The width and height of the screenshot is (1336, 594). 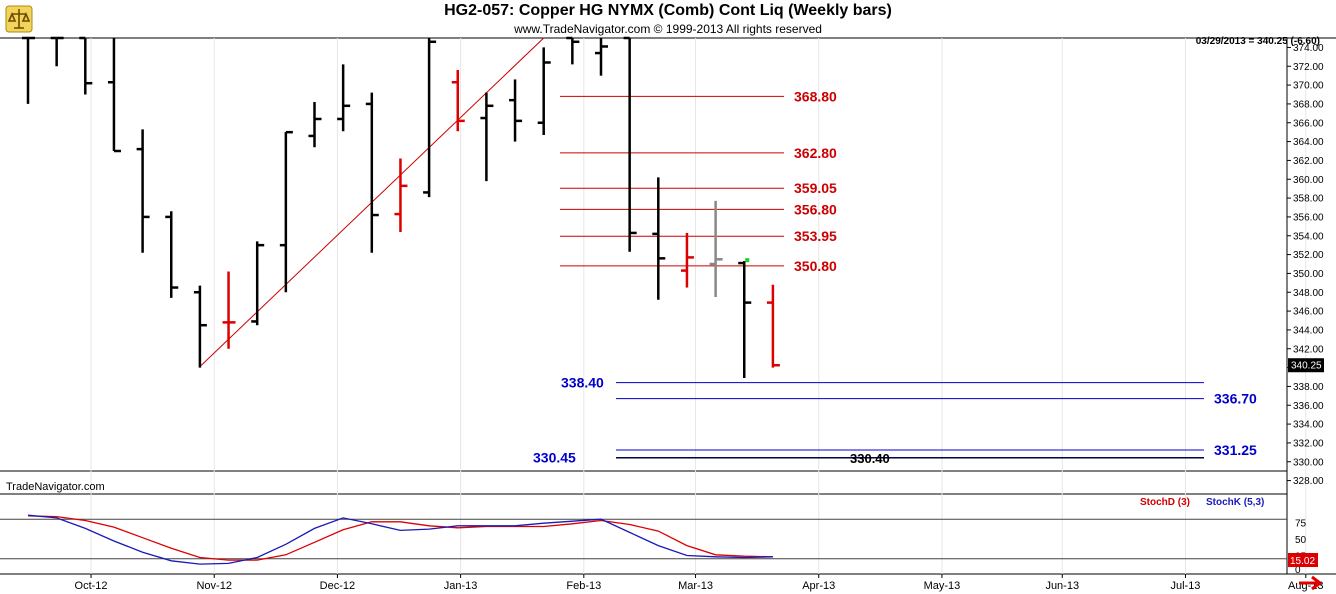 I want to click on level-label: 330.40, so click(x=870, y=458).